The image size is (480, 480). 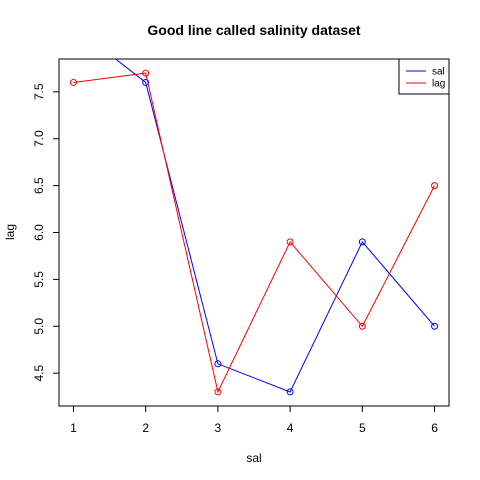 What do you see at coordinates (73, 428) in the screenshot?
I see `x-tick-label: 1` at bounding box center [73, 428].